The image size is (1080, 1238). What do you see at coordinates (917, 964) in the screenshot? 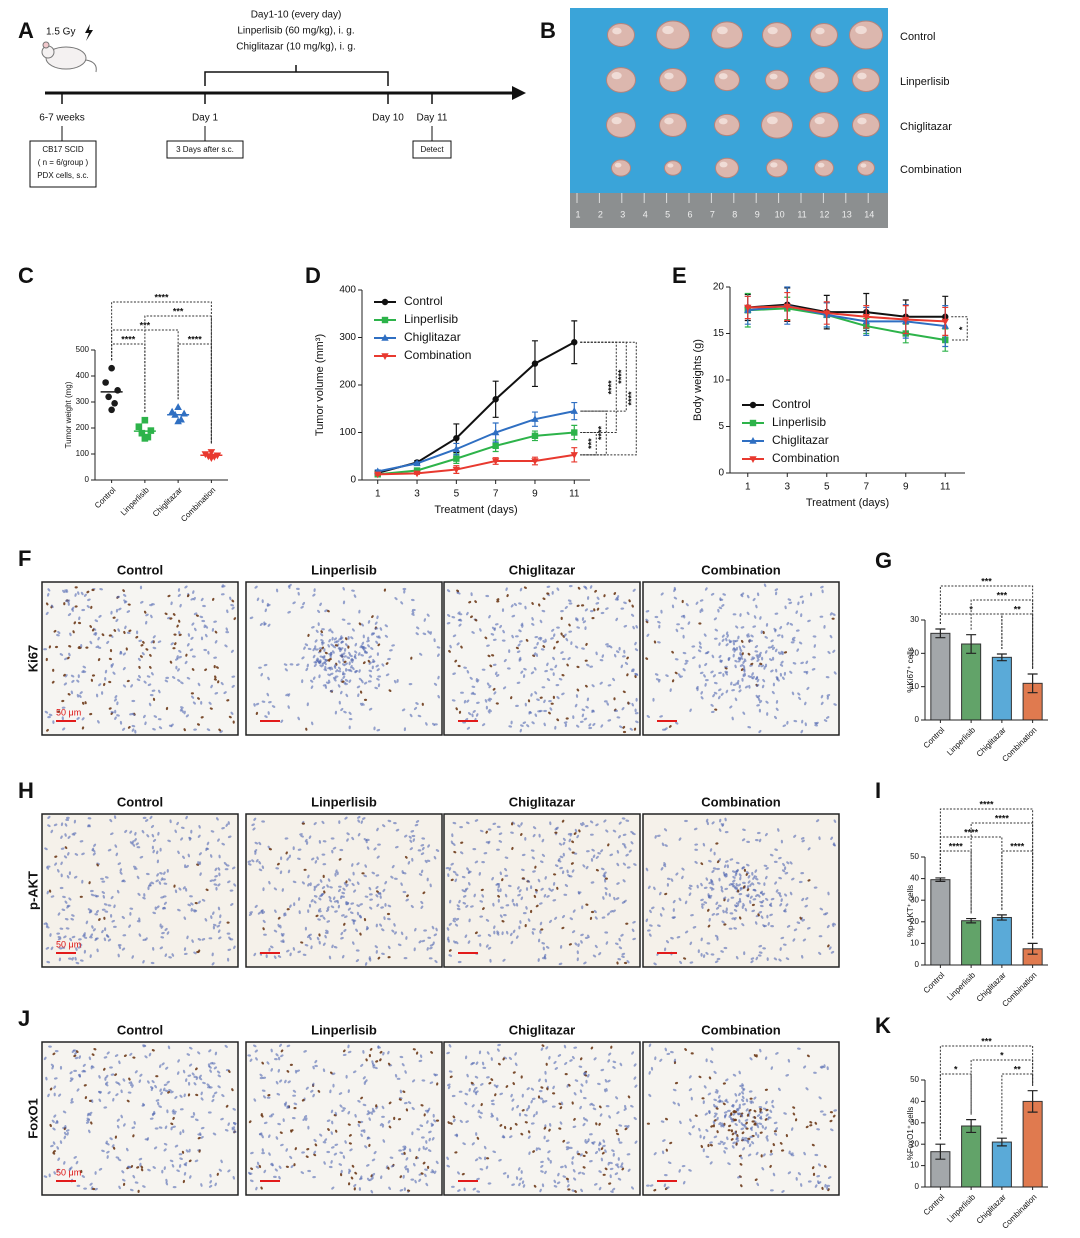
I see `y-tick-label: 0` at bounding box center [917, 964].